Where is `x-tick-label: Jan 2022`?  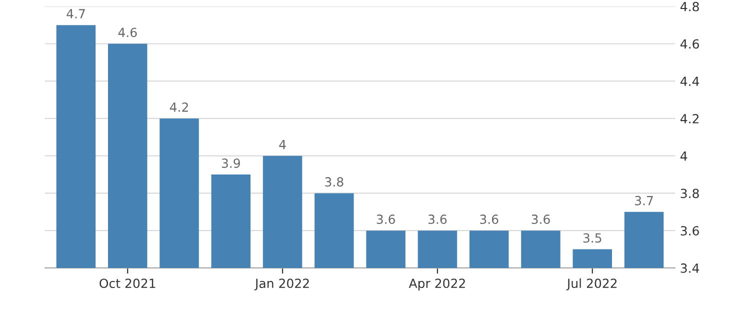 x-tick-label: Jan 2022 is located at coordinates (281, 284).